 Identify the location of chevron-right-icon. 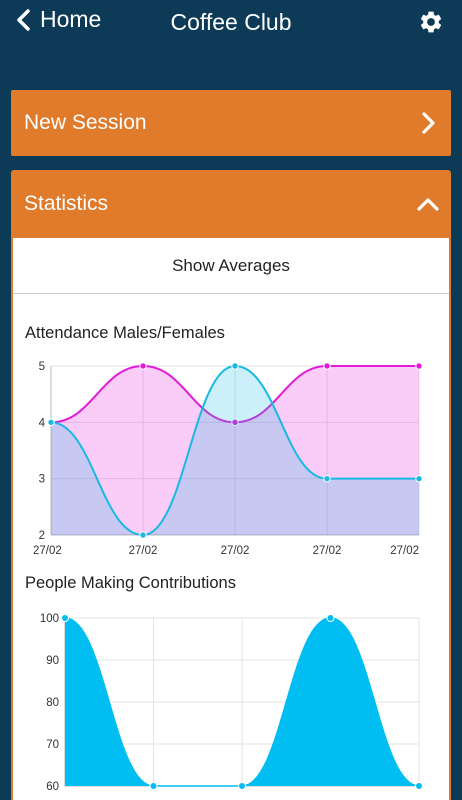
(428, 123).